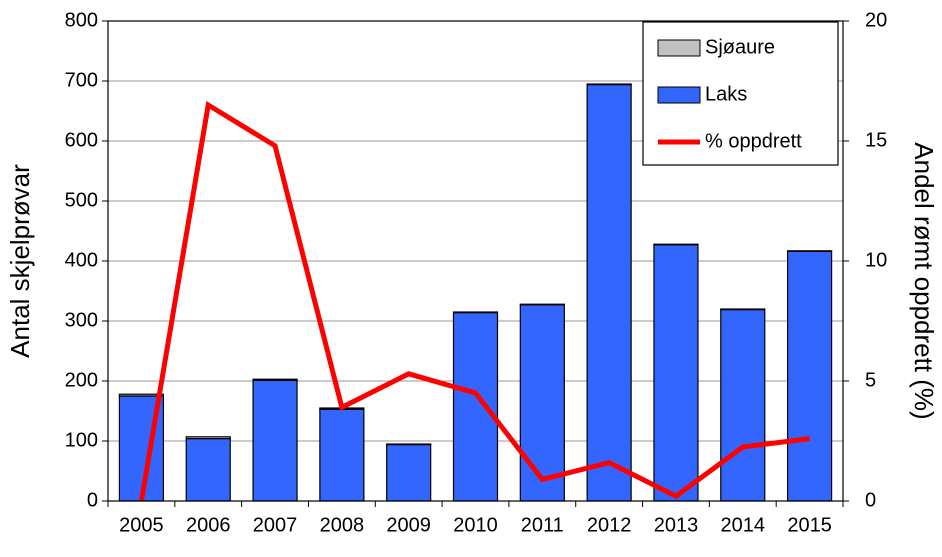  What do you see at coordinates (20, 261) in the screenshot?
I see `y-axis-label: Antal skjelprøvar` at bounding box center [20, 261].